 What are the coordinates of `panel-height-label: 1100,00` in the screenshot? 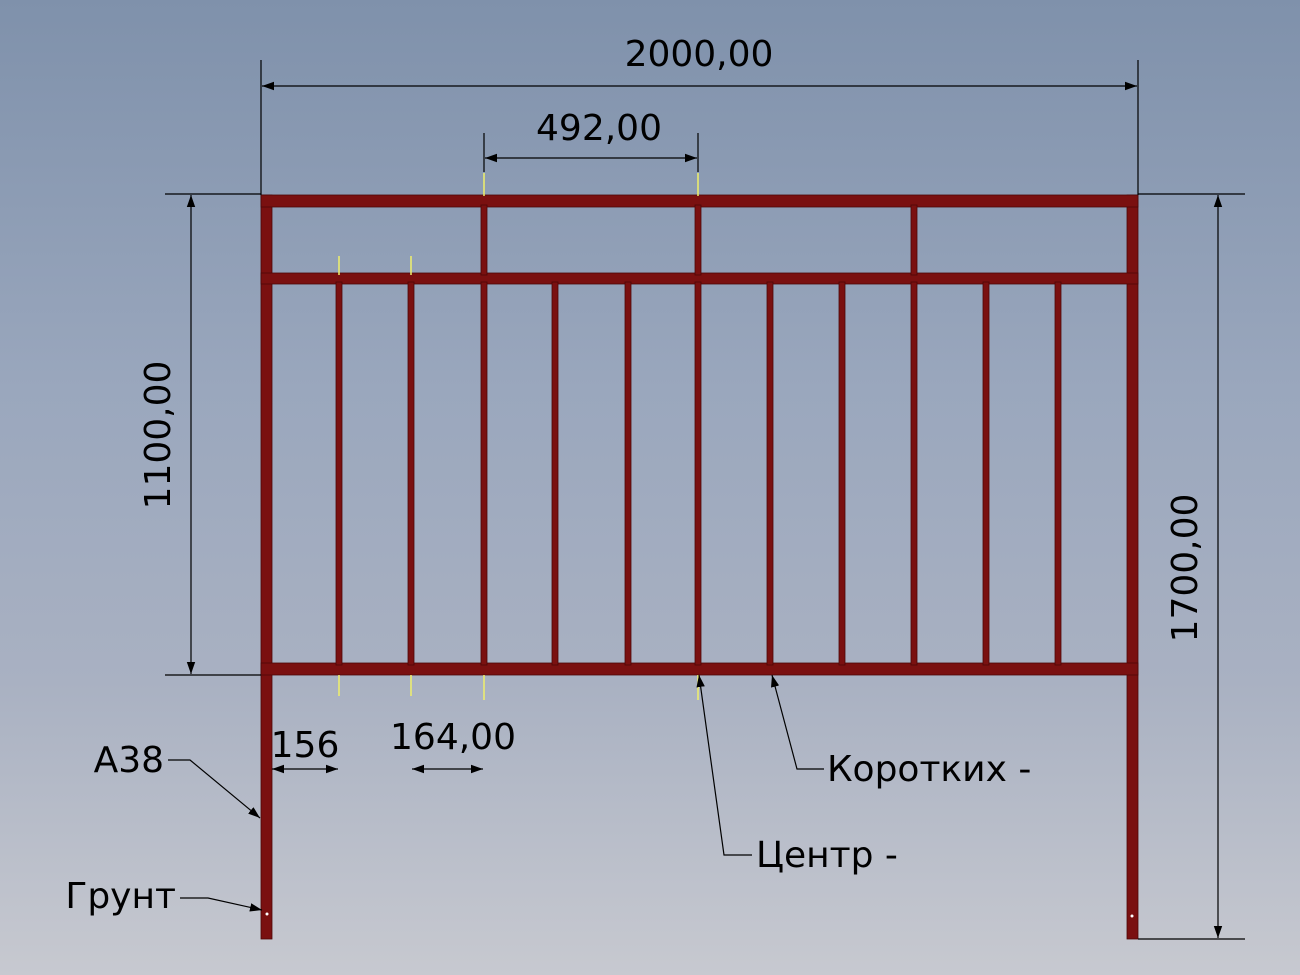 It's located at (158, 435).